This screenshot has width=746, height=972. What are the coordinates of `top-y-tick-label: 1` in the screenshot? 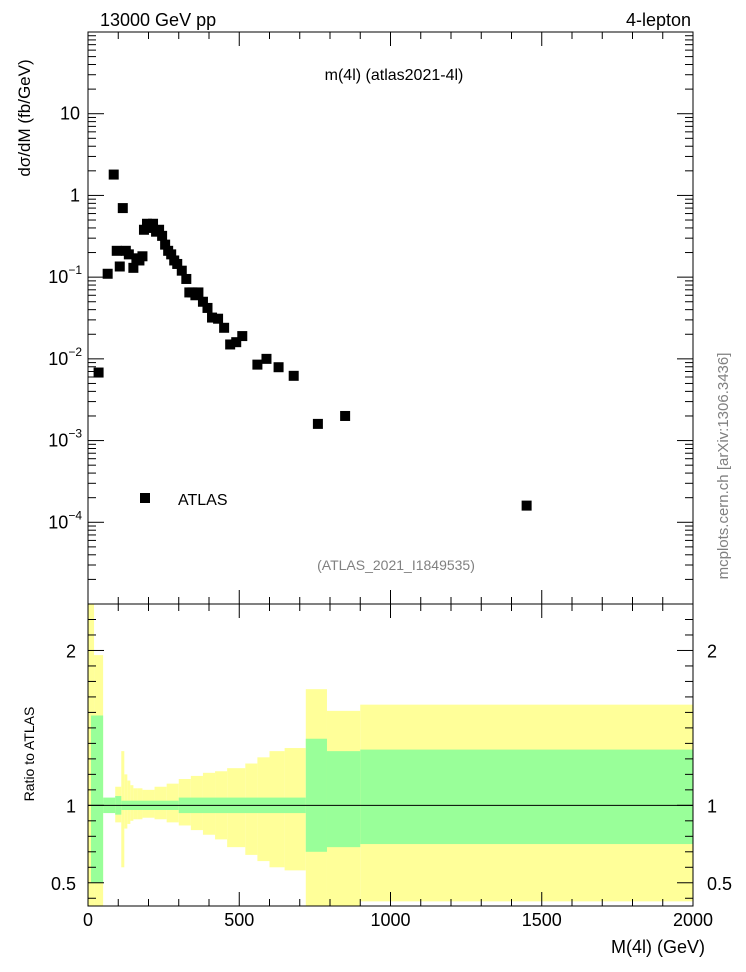 It's located at (75, 195).